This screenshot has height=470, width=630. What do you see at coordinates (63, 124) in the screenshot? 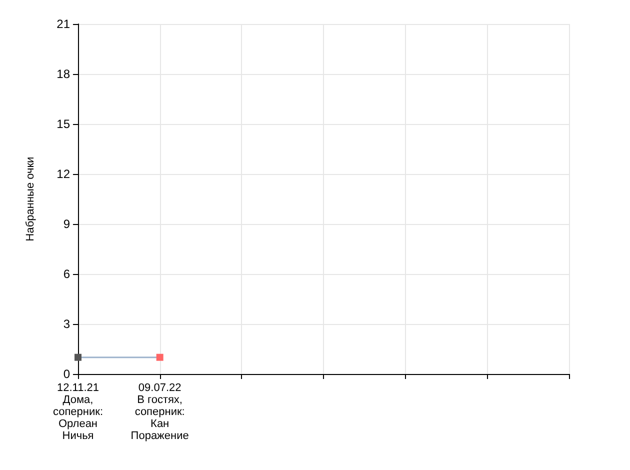
I see `y-tick-label: 15` at bounding box center [63, 124].